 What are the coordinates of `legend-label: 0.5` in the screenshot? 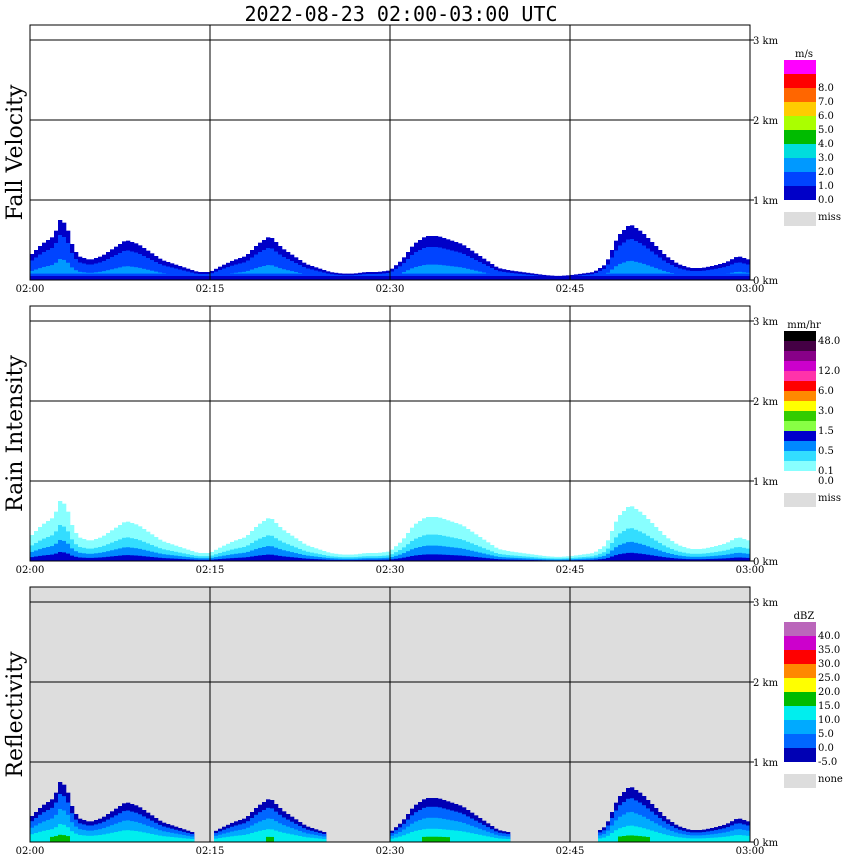 It's located at (826, 451).